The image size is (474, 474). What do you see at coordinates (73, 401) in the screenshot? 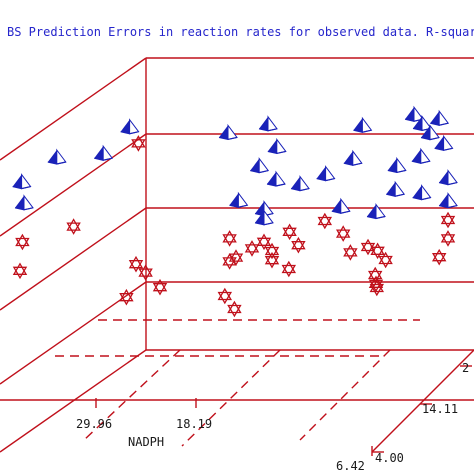
I see `floor-left-edge` at bounding box center [73, 401].